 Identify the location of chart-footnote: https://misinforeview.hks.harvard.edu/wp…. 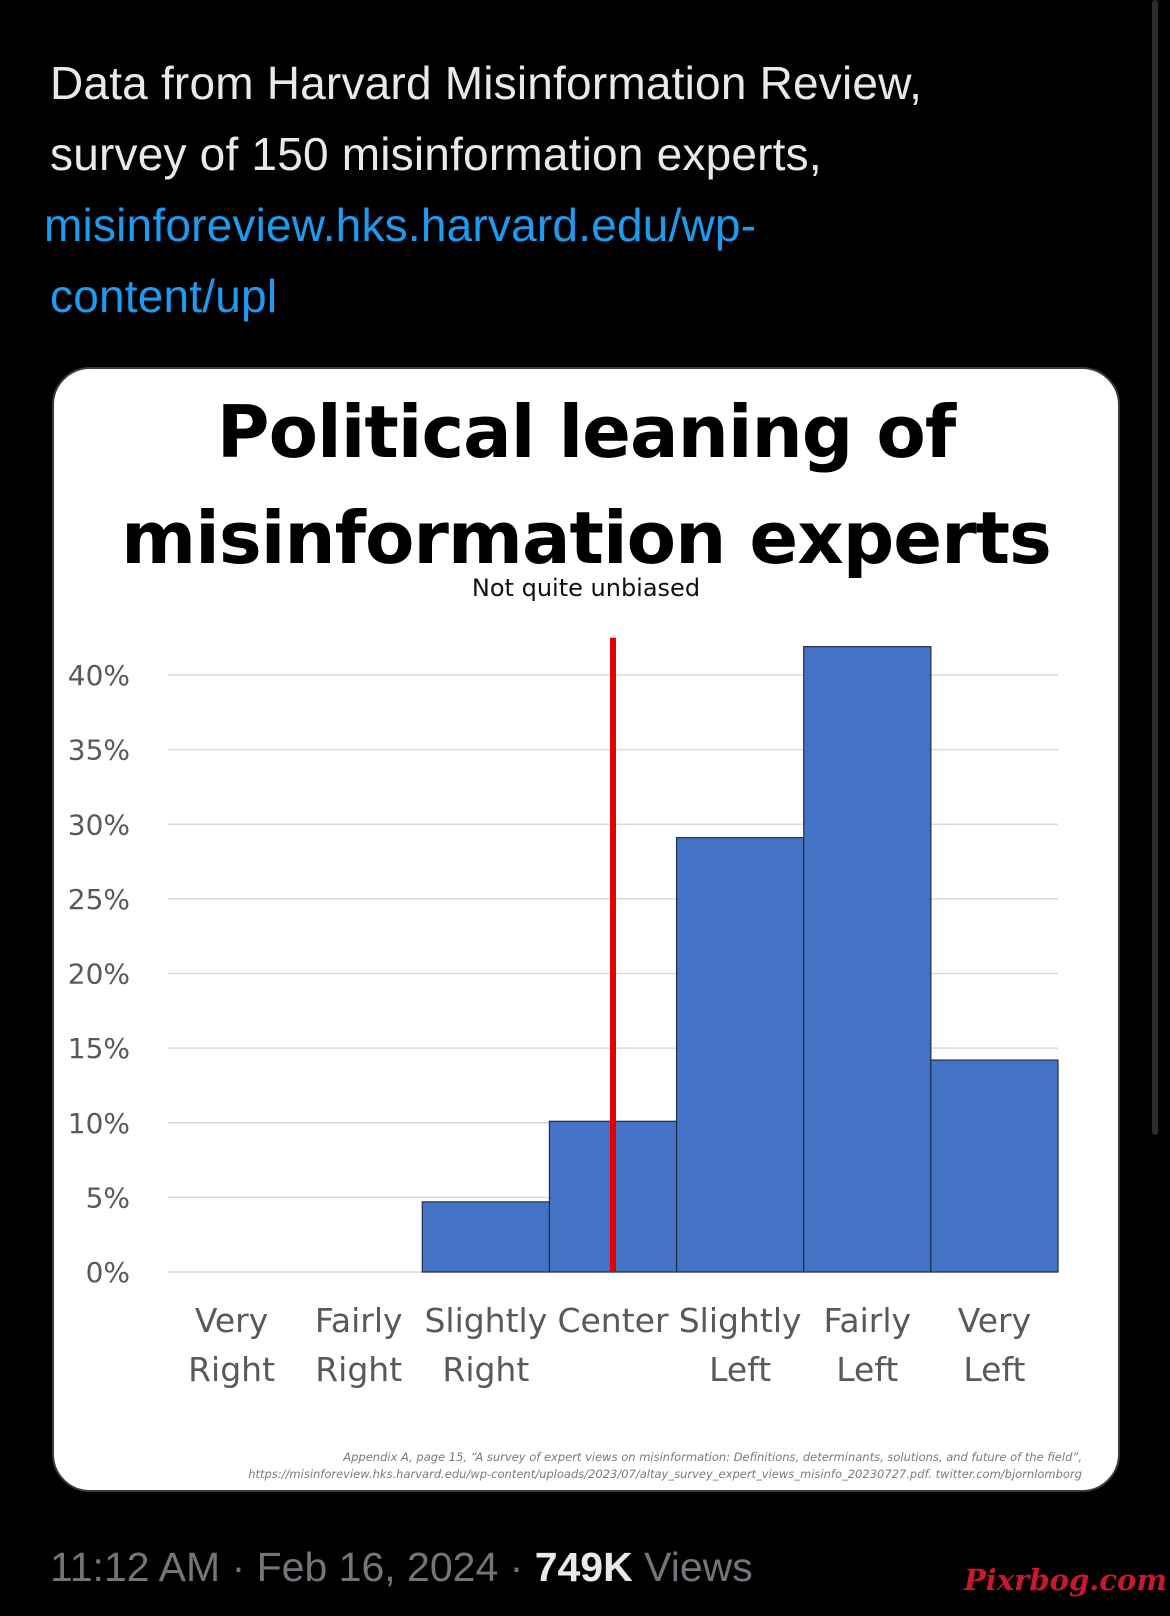
(665, 1474).